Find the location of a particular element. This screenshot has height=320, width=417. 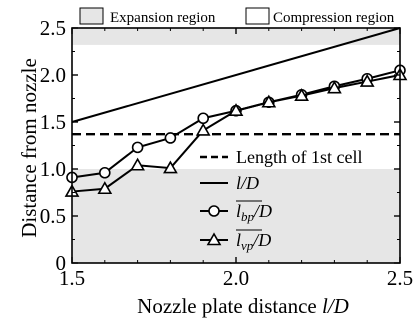

legend-label-var-3: l is located at coordinates (238, 240).